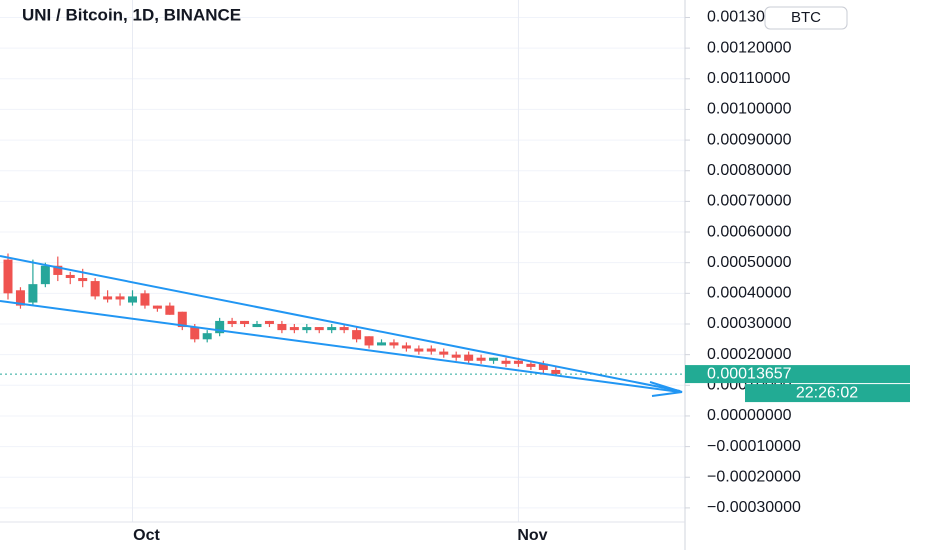 The image size is (932, 550). Describe the element at coordinates (754, 446) in the screenshot. I see `y-tick-label: −0.00010000` at that location.